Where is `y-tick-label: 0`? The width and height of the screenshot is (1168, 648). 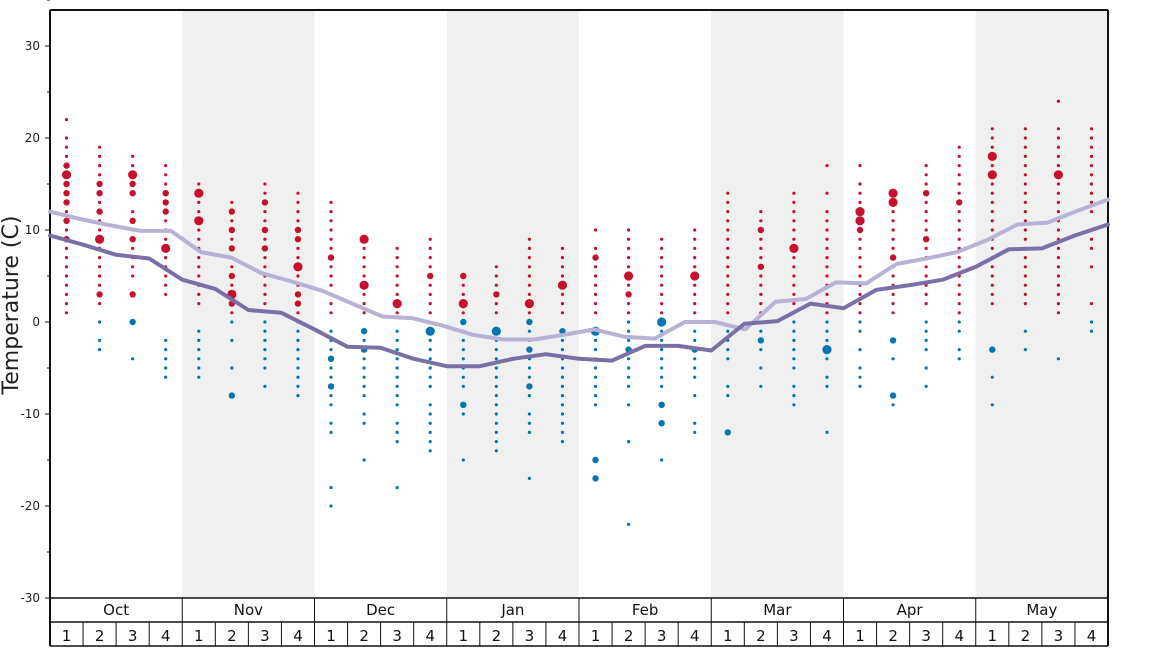 y-tick-label: 0 is located at coordinates (36, 322).